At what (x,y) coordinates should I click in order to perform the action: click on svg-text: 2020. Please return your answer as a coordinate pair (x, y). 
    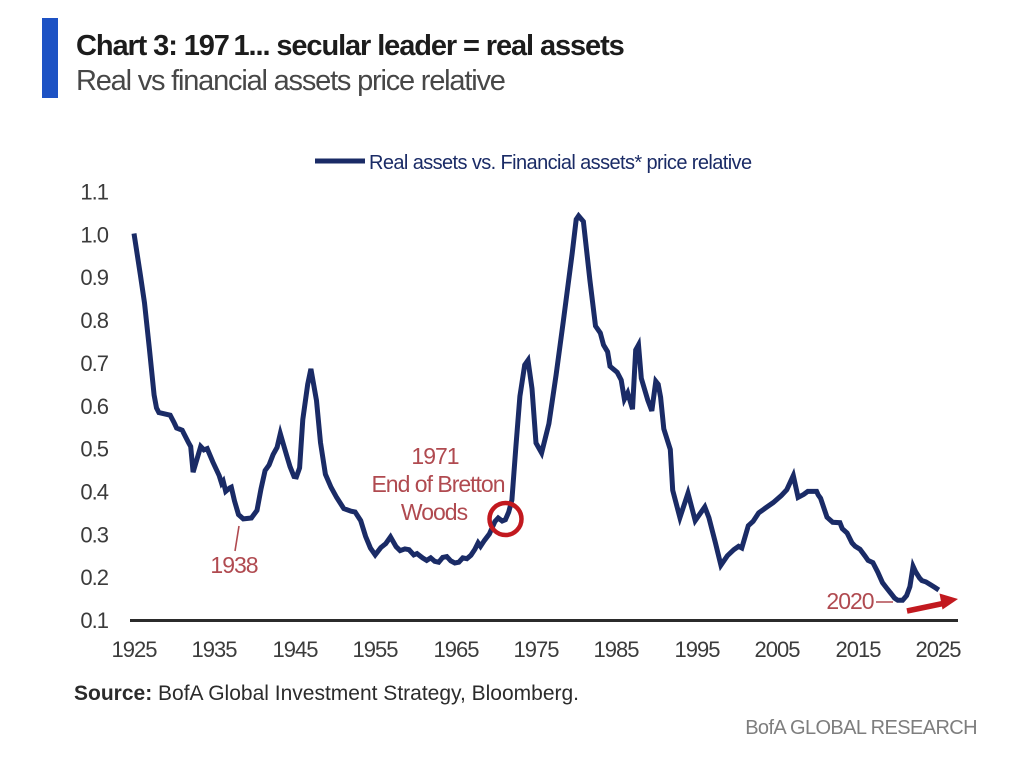
    Looking at the image, I should click on (849, 601).